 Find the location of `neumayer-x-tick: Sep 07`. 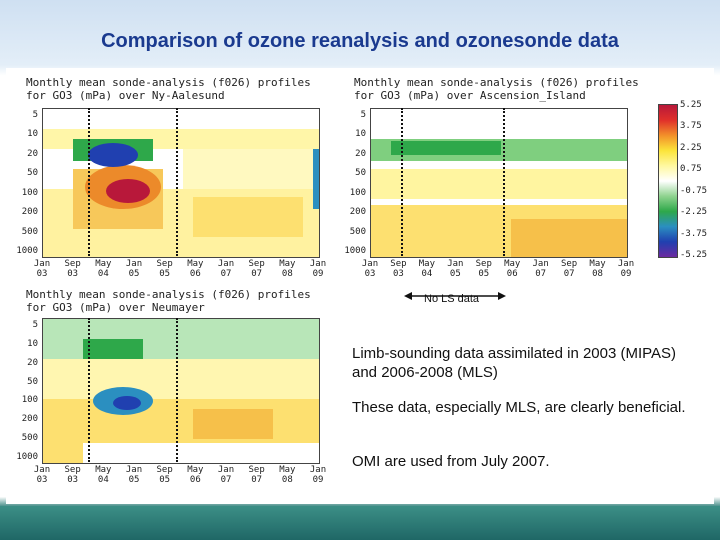

neumayer-x-tick: Sep 07 is located at coordinates (256, 475).